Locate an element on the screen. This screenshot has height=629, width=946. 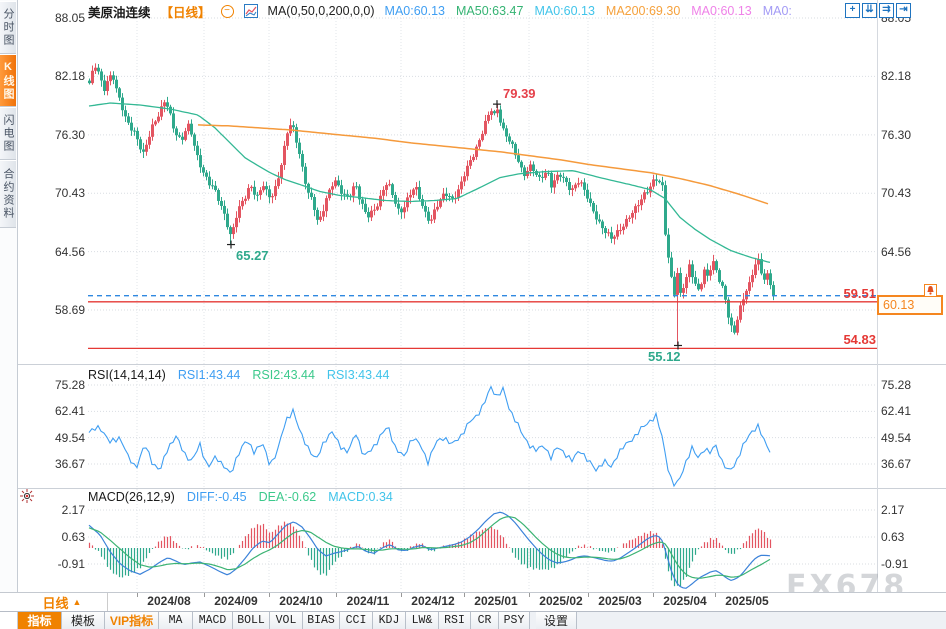
indicator-tab-RSI: RSI is located at coordinates (455, 620).